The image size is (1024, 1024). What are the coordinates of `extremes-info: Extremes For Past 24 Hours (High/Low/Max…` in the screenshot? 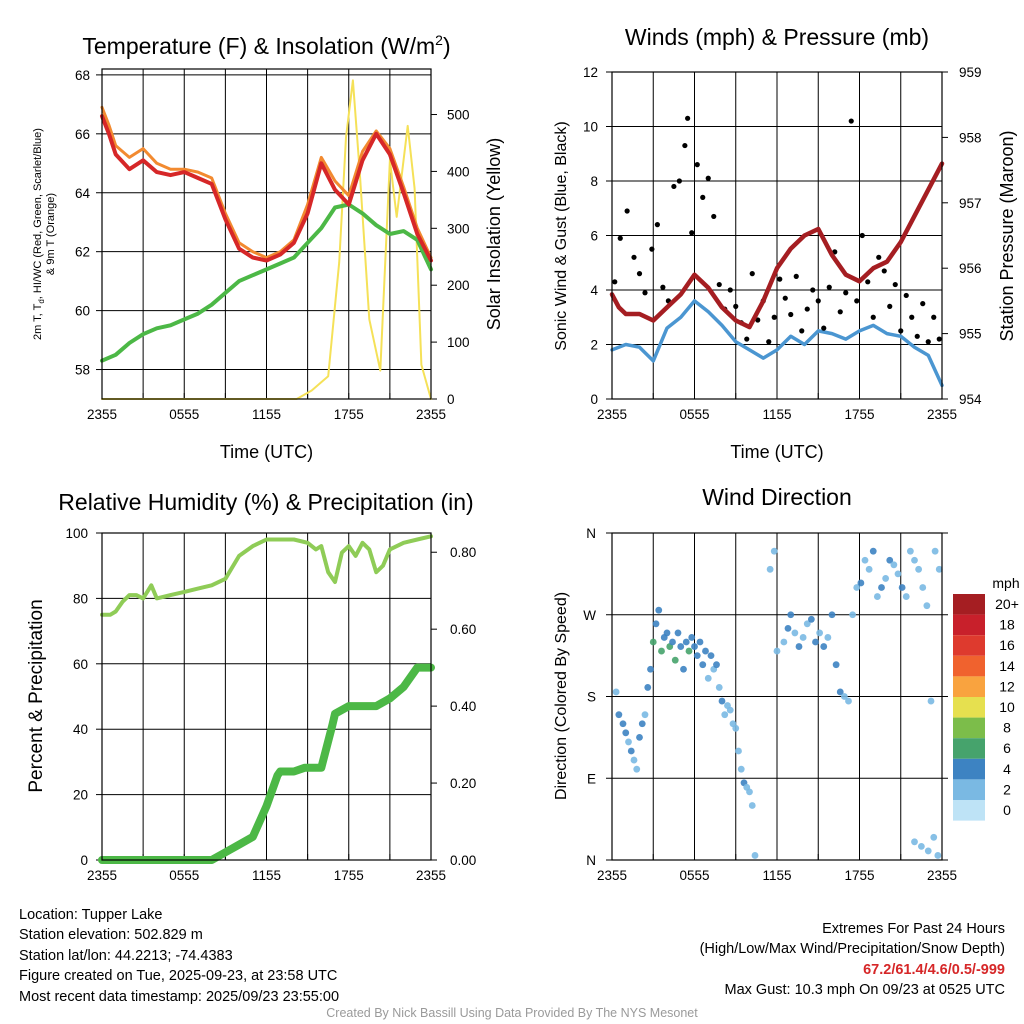 It's located at (852, 960).